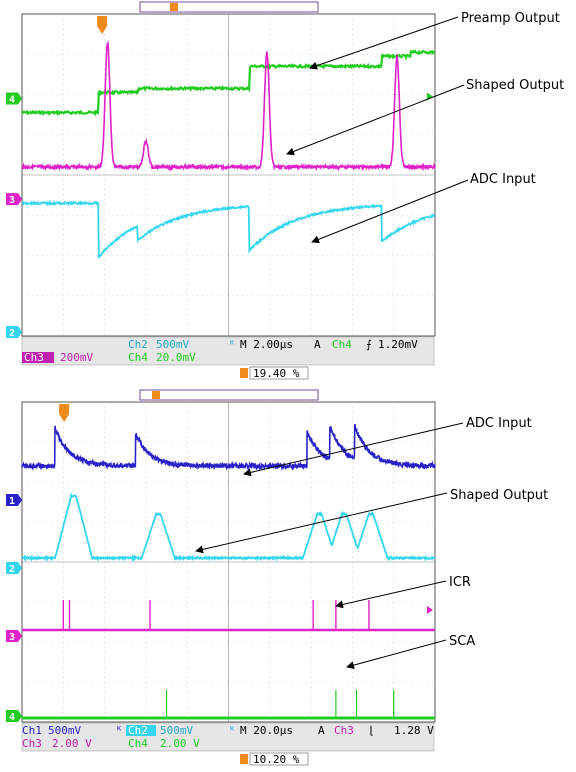 The height and width of the screenshot is (772, 576). I want to click on annotation-shaped-output-2: Shaped Output, so click(499, 495).